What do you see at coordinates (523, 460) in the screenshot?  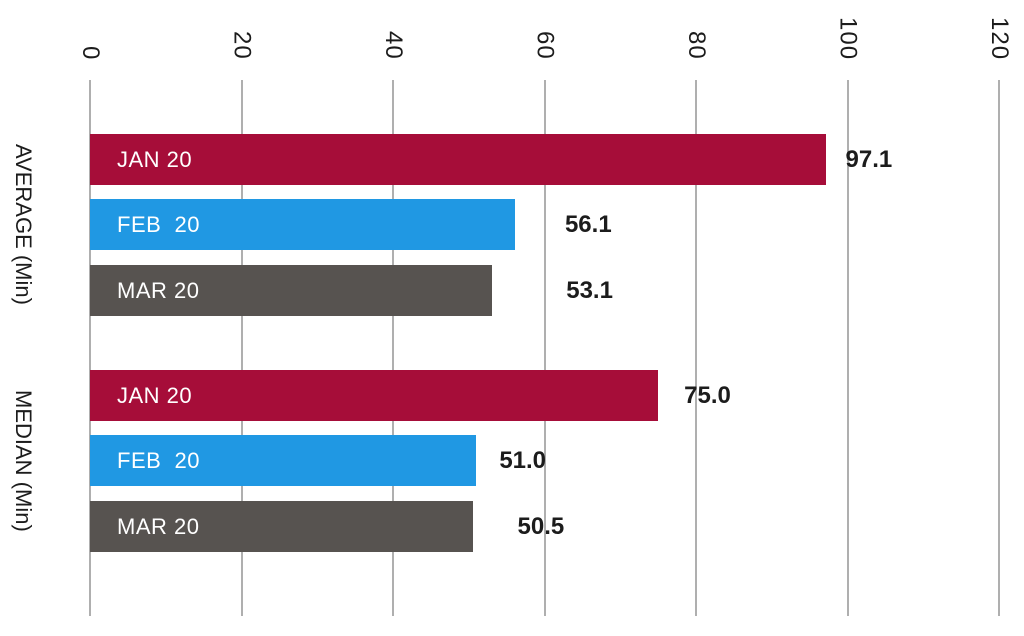 I see `bar-value-label: 51.0` at bounding box center [523, 460].